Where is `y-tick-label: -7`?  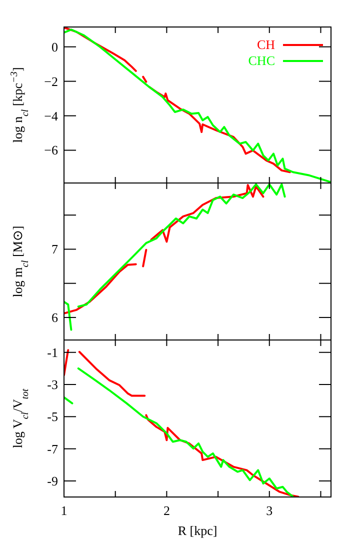 y-tick-label: -7 is located at coordinates (52, 448).